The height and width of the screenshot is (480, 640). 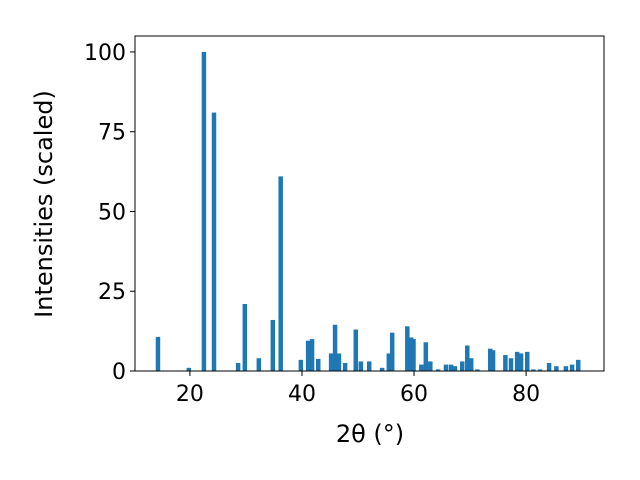 I want to click on y-axis-label: Intensities (scaled), so click(x=44, y=204).